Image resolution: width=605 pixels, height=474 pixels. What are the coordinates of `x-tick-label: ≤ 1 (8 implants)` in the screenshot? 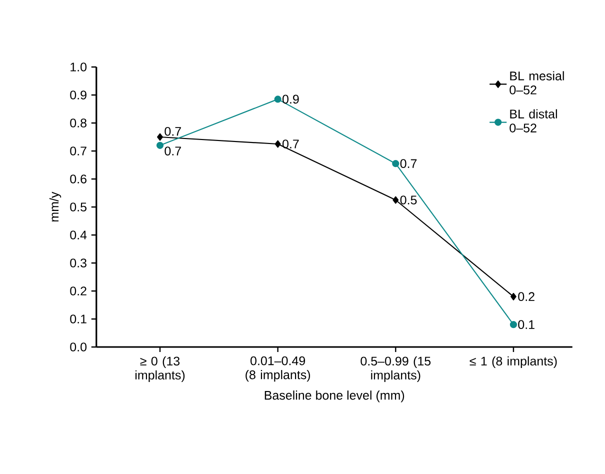 It's located at (513, 362).